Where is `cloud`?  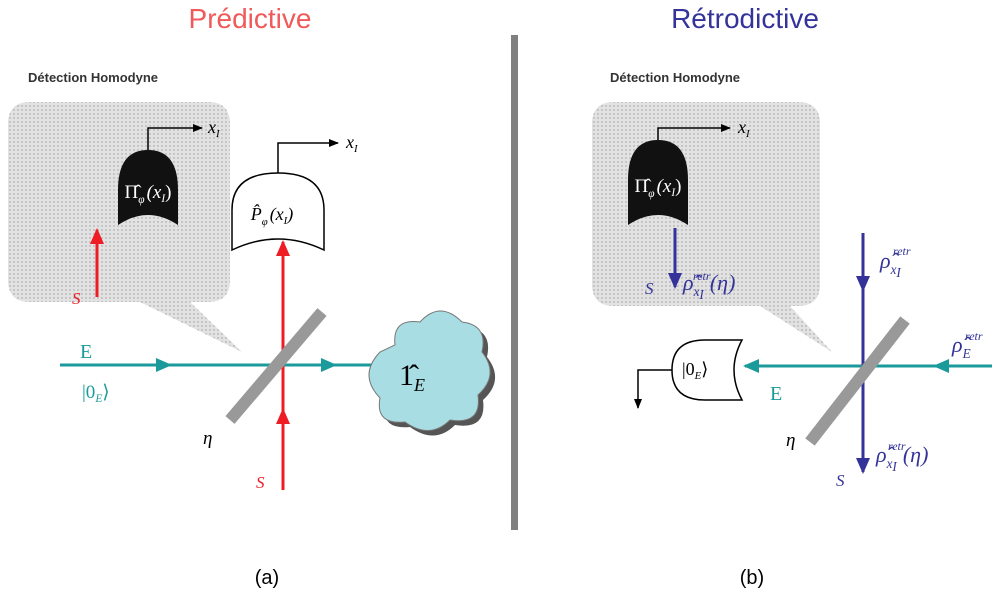
cloud is located at coordinates (429, 370).